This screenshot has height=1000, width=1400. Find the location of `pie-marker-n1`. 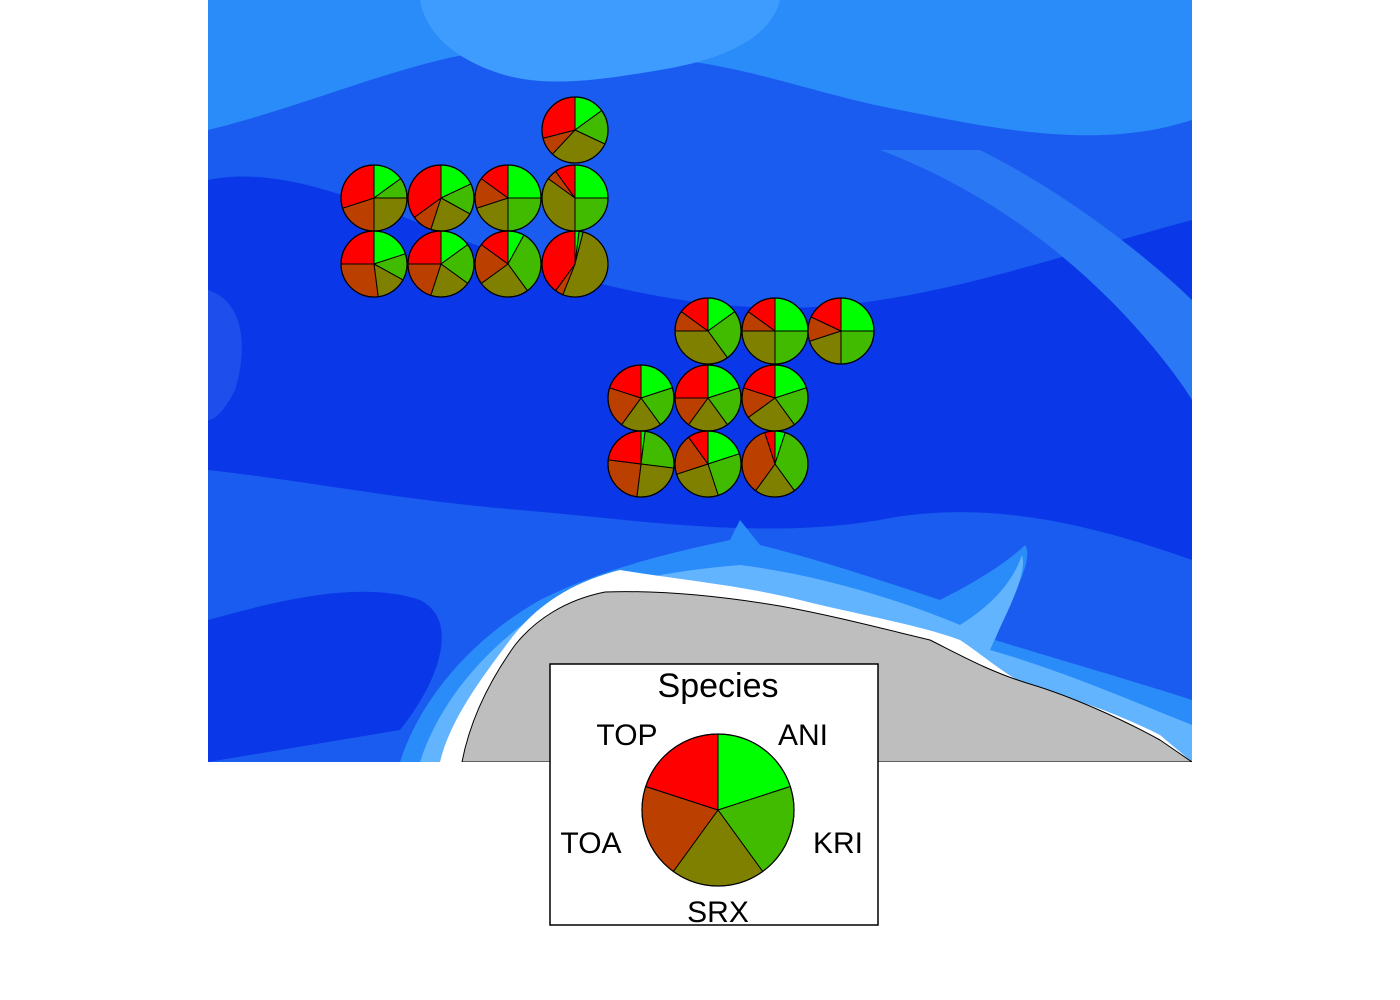

pie-marker-n1 is located at coordinates (575, 130).